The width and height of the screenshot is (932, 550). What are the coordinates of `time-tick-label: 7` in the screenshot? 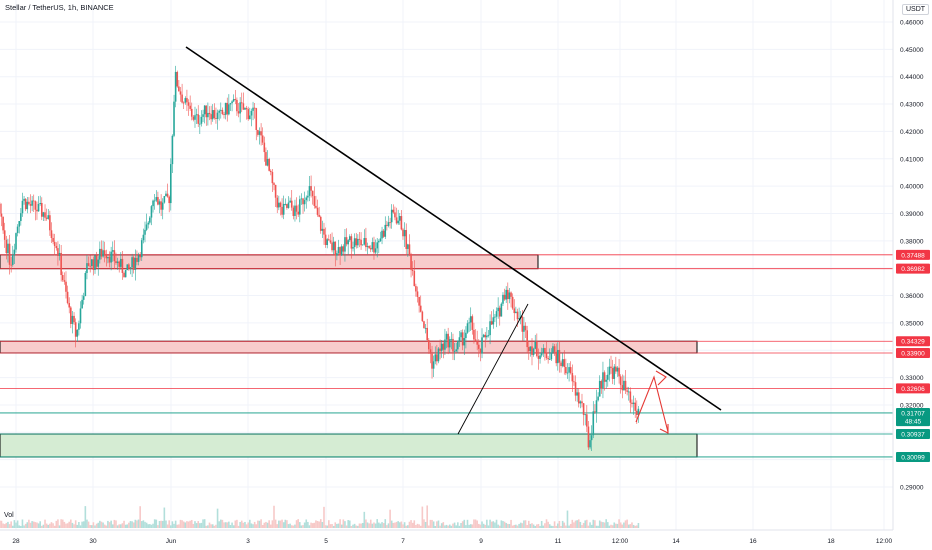 It's located at (403, 541).